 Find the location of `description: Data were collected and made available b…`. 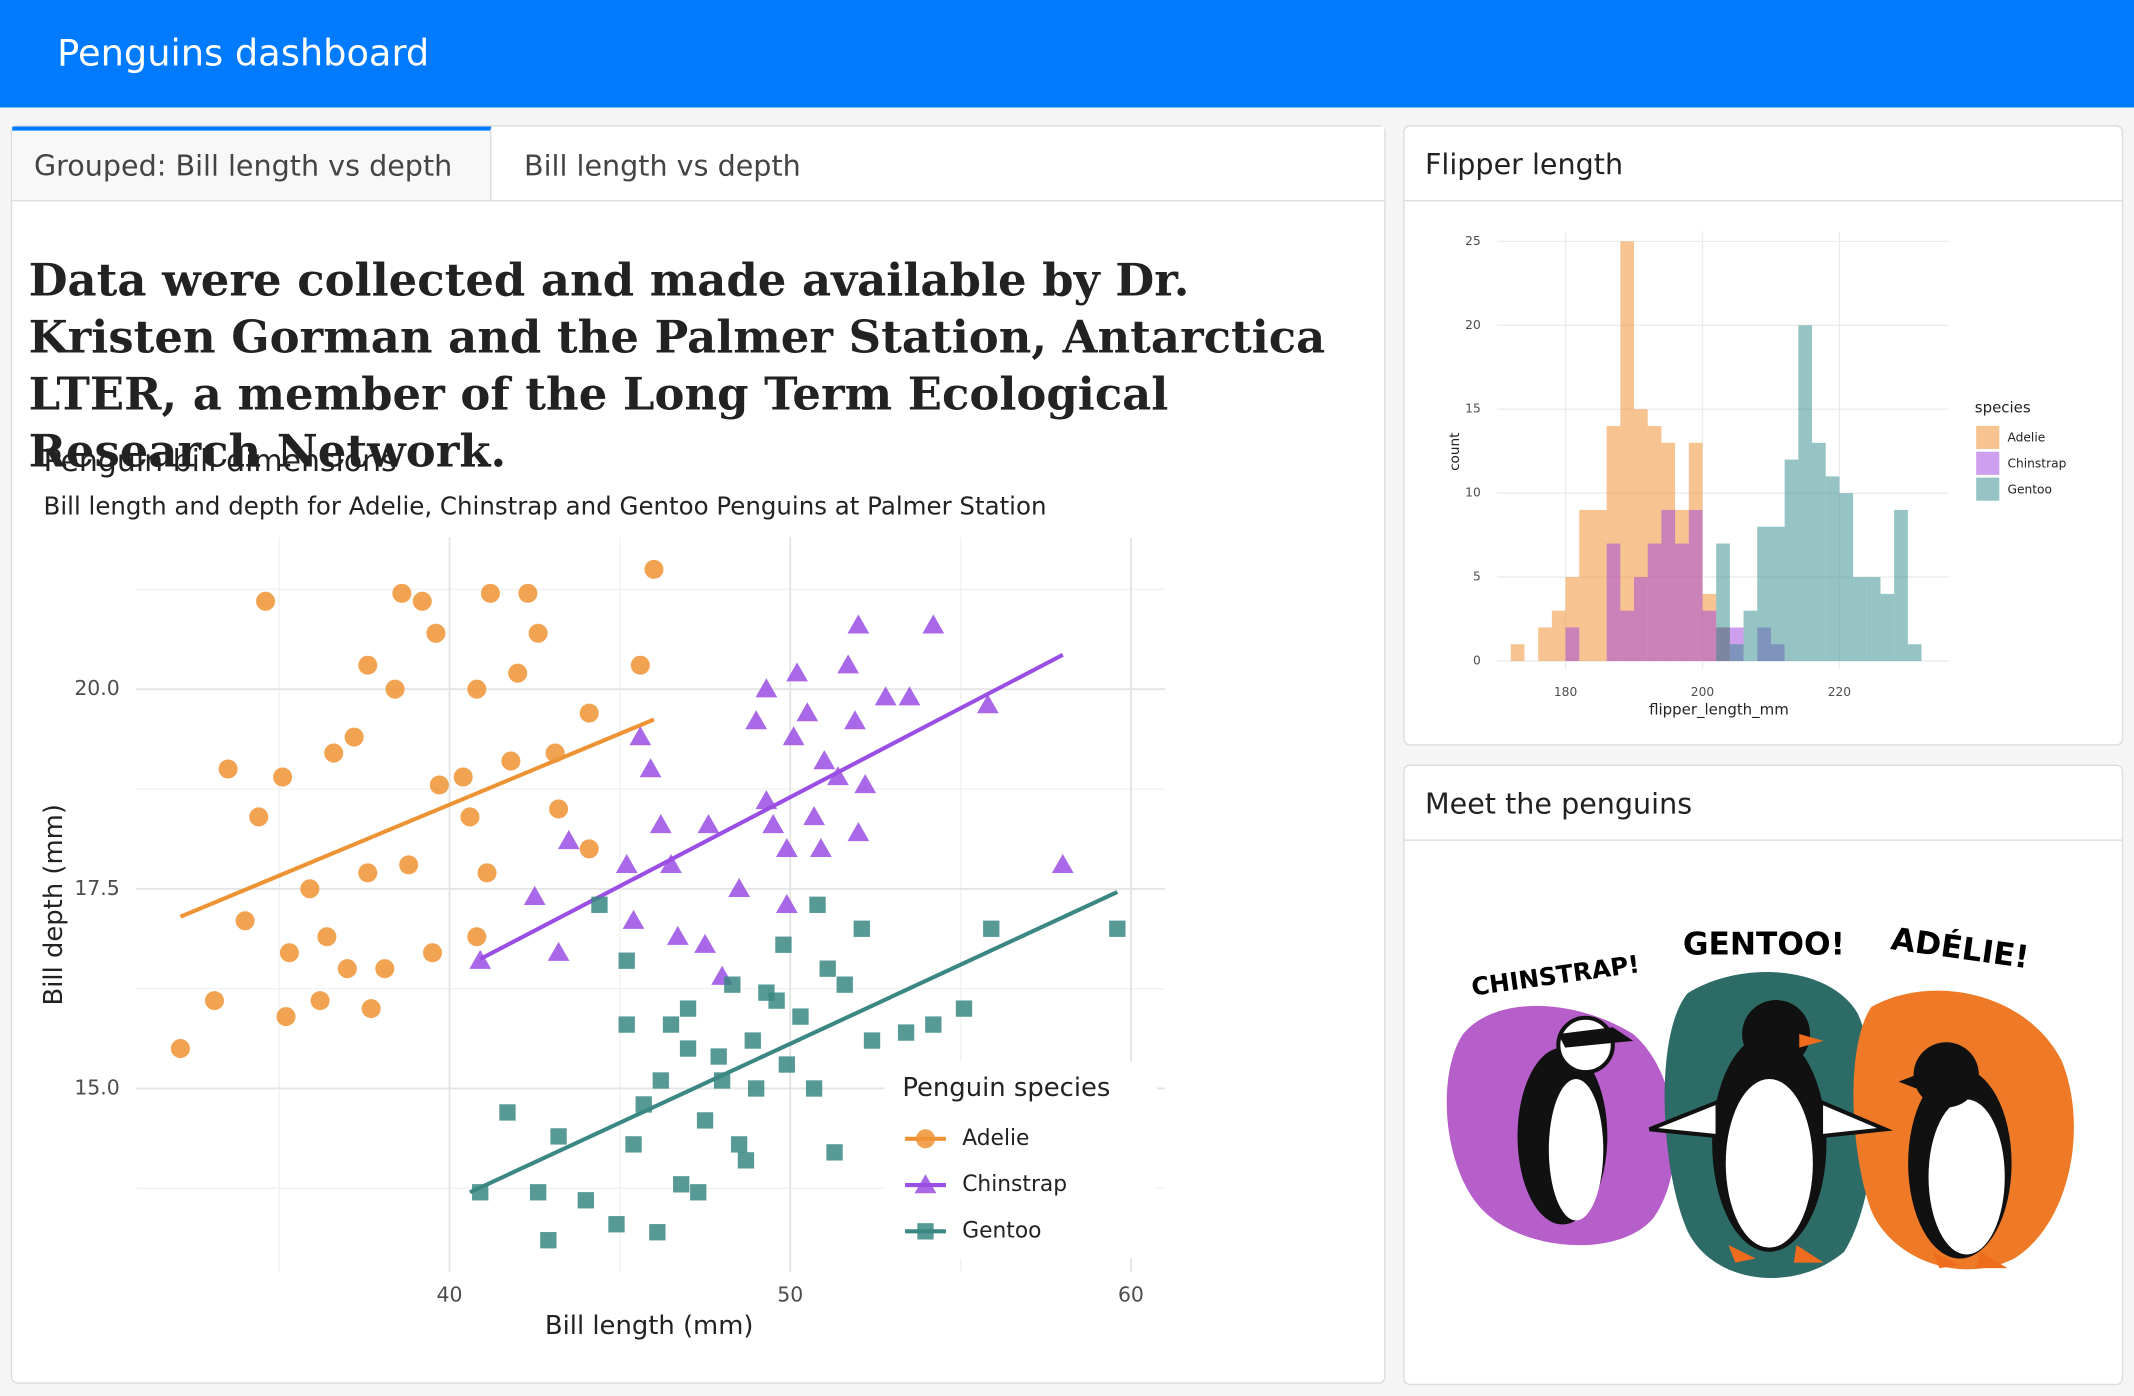

description: Data were collected and made available b… is located at coordinates (677, 365).